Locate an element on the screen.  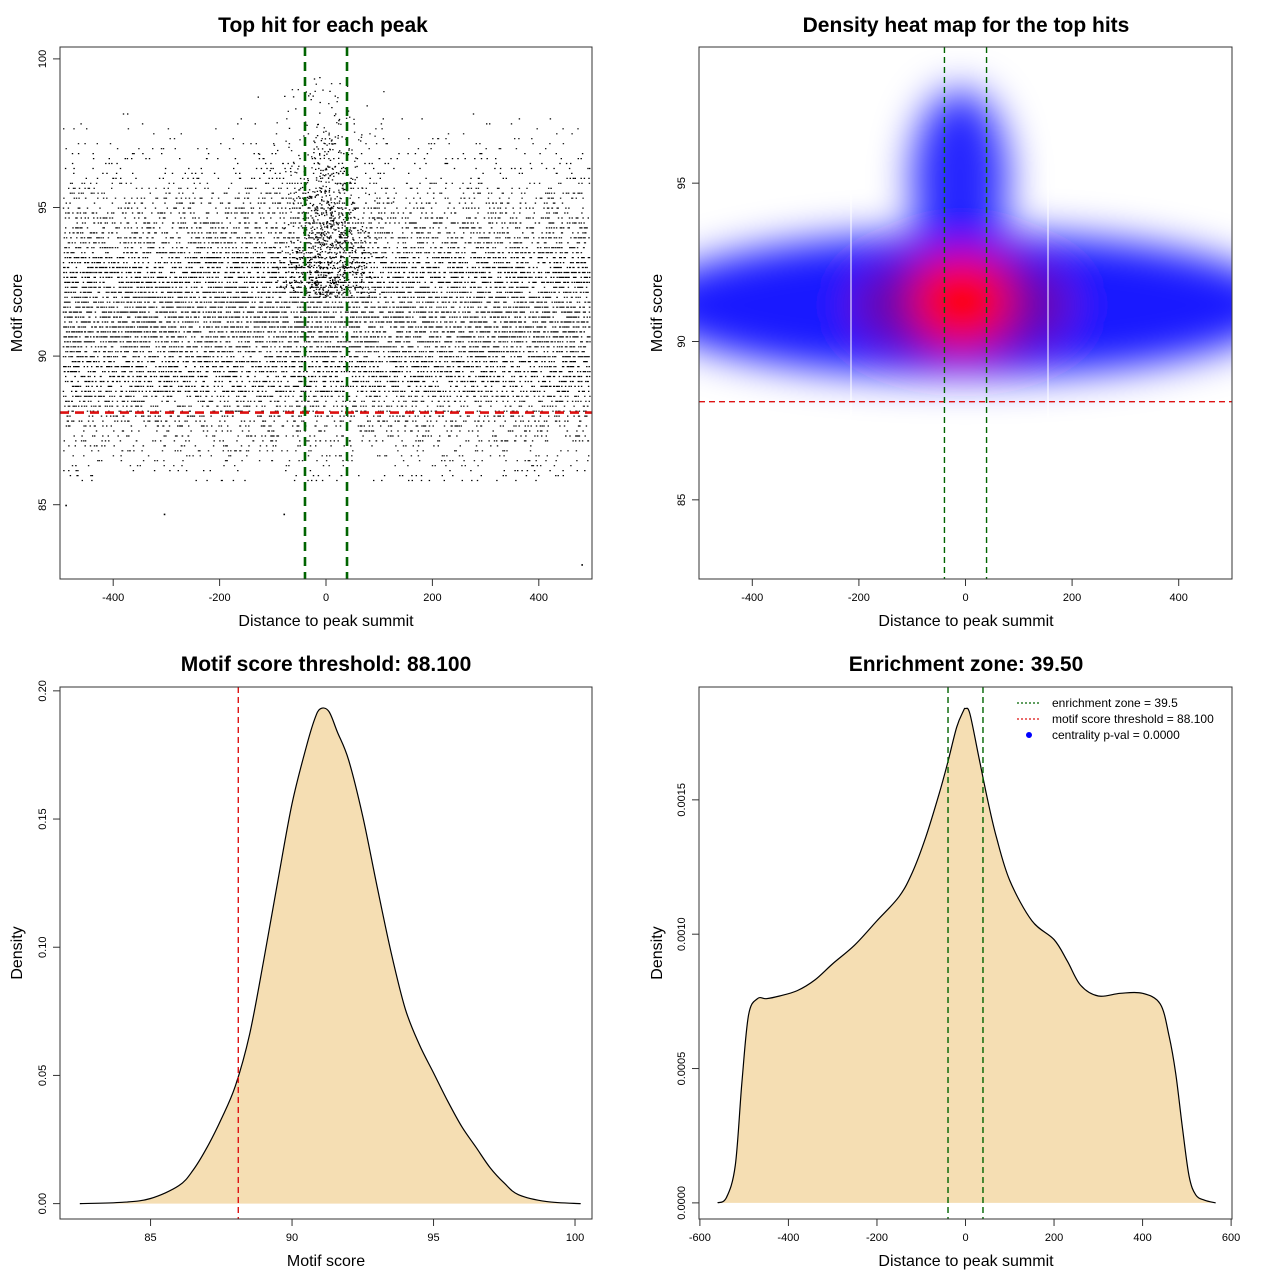
score-density-y-tick-label: 0.20 is located at coordinates (43, 690).